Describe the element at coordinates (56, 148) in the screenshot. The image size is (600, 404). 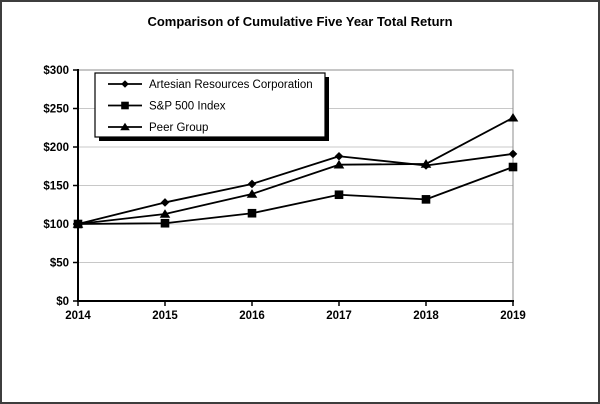
I see `y-tick-label: $200` at that location.